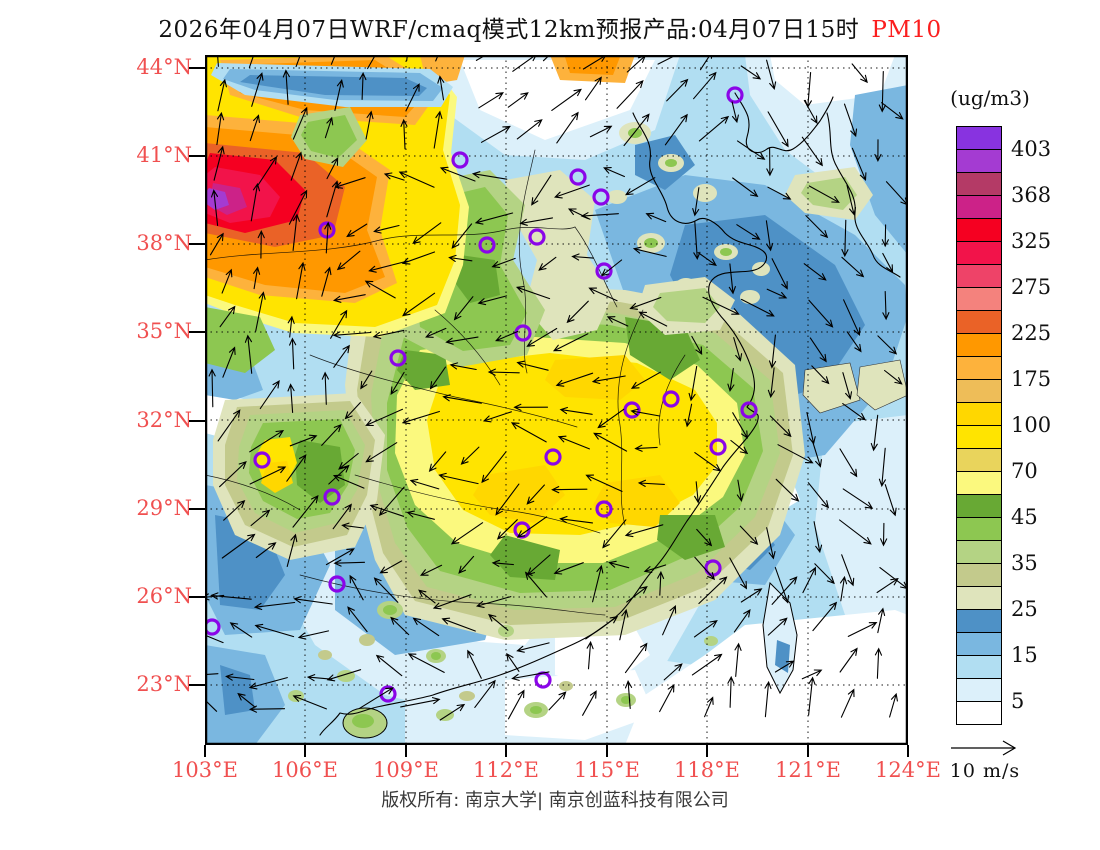 This screenshot has width=1100, height=850. What do you see at coordinates (305, 770) in the screenshot?
I see `lon-tick-label: 106°E` at bounding box center [305, 770].